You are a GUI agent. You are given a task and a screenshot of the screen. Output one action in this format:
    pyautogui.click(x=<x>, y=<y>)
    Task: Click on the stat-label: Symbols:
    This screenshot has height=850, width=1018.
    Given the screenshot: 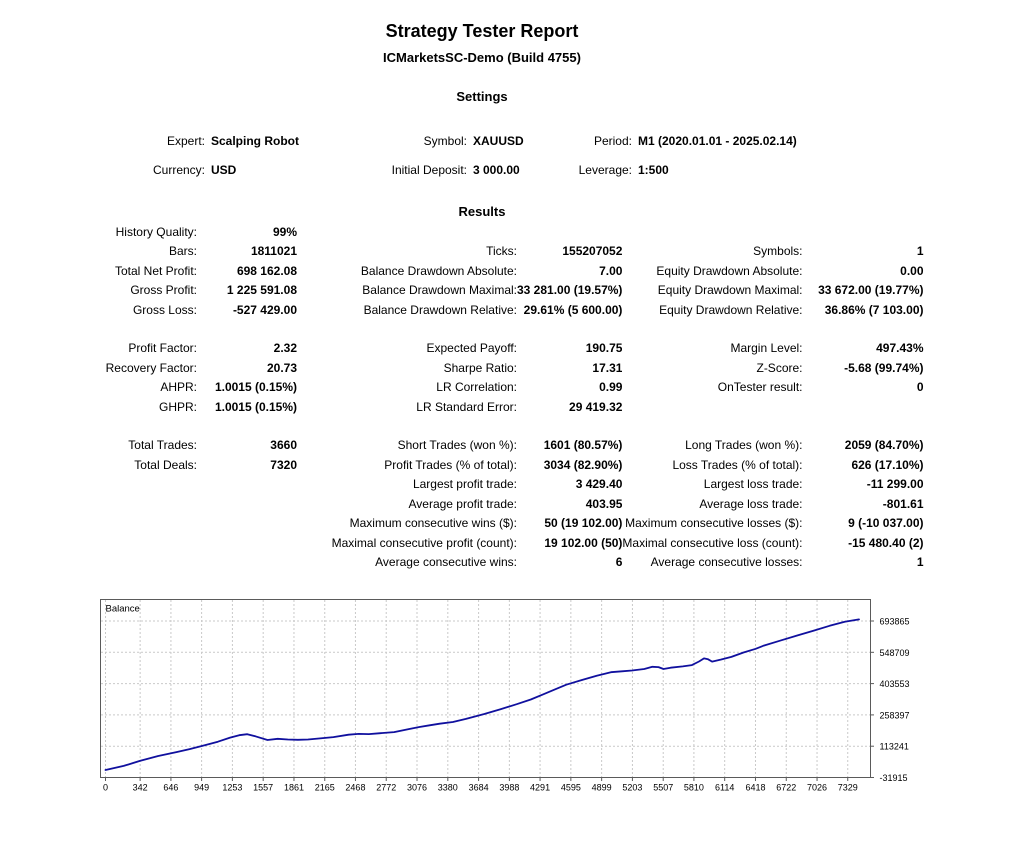 What is the action you would take?
    pyautogui.click(x=778, y=251)
    